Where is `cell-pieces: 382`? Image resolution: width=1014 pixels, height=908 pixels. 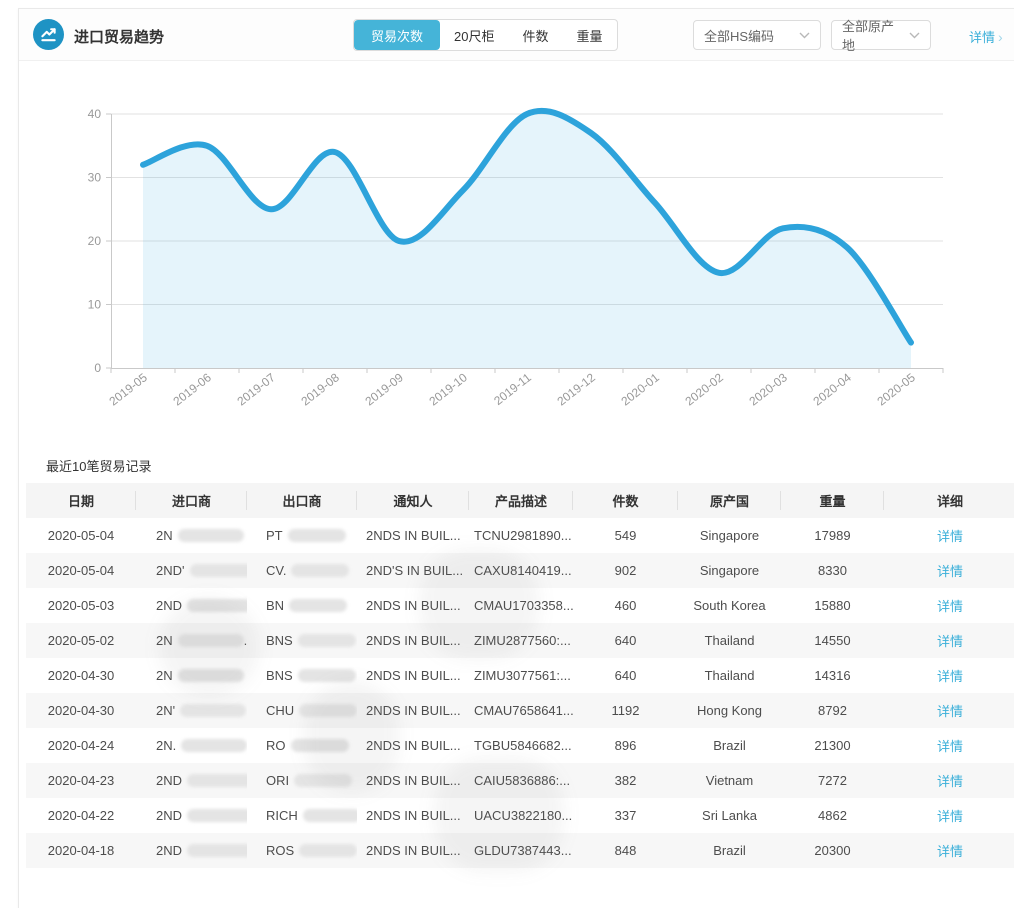
cell-pieces: 382 is located at coordinates (625, 780).